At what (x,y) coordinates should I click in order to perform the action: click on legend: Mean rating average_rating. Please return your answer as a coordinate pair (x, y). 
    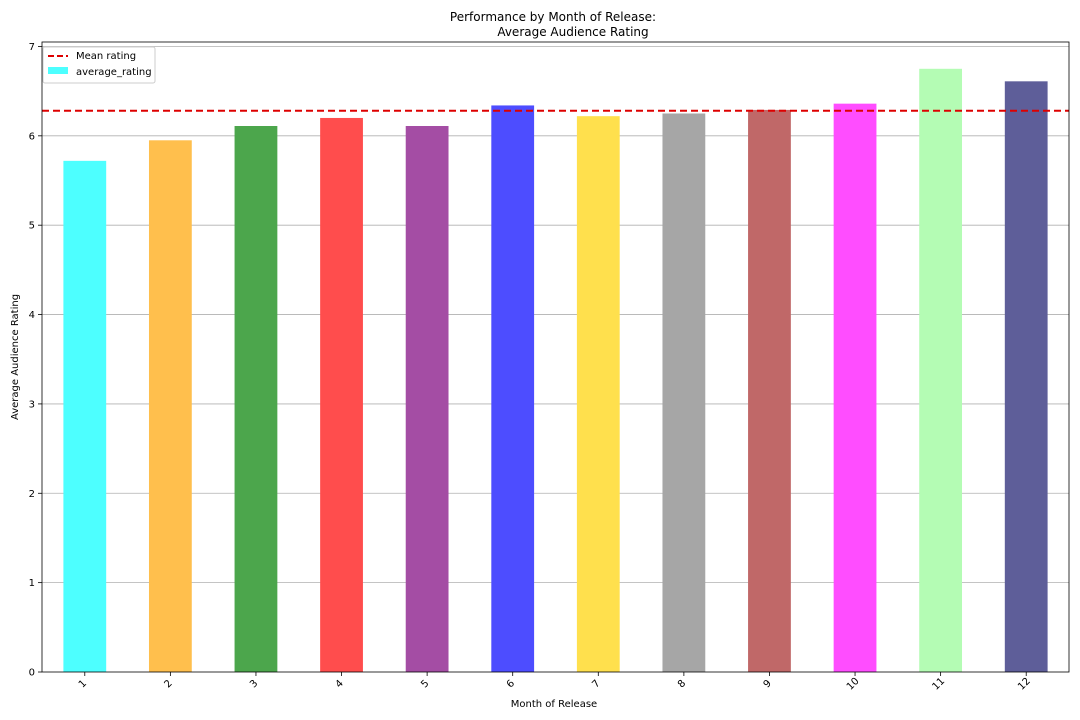
    Looking at the image, I should click on (99, 65).